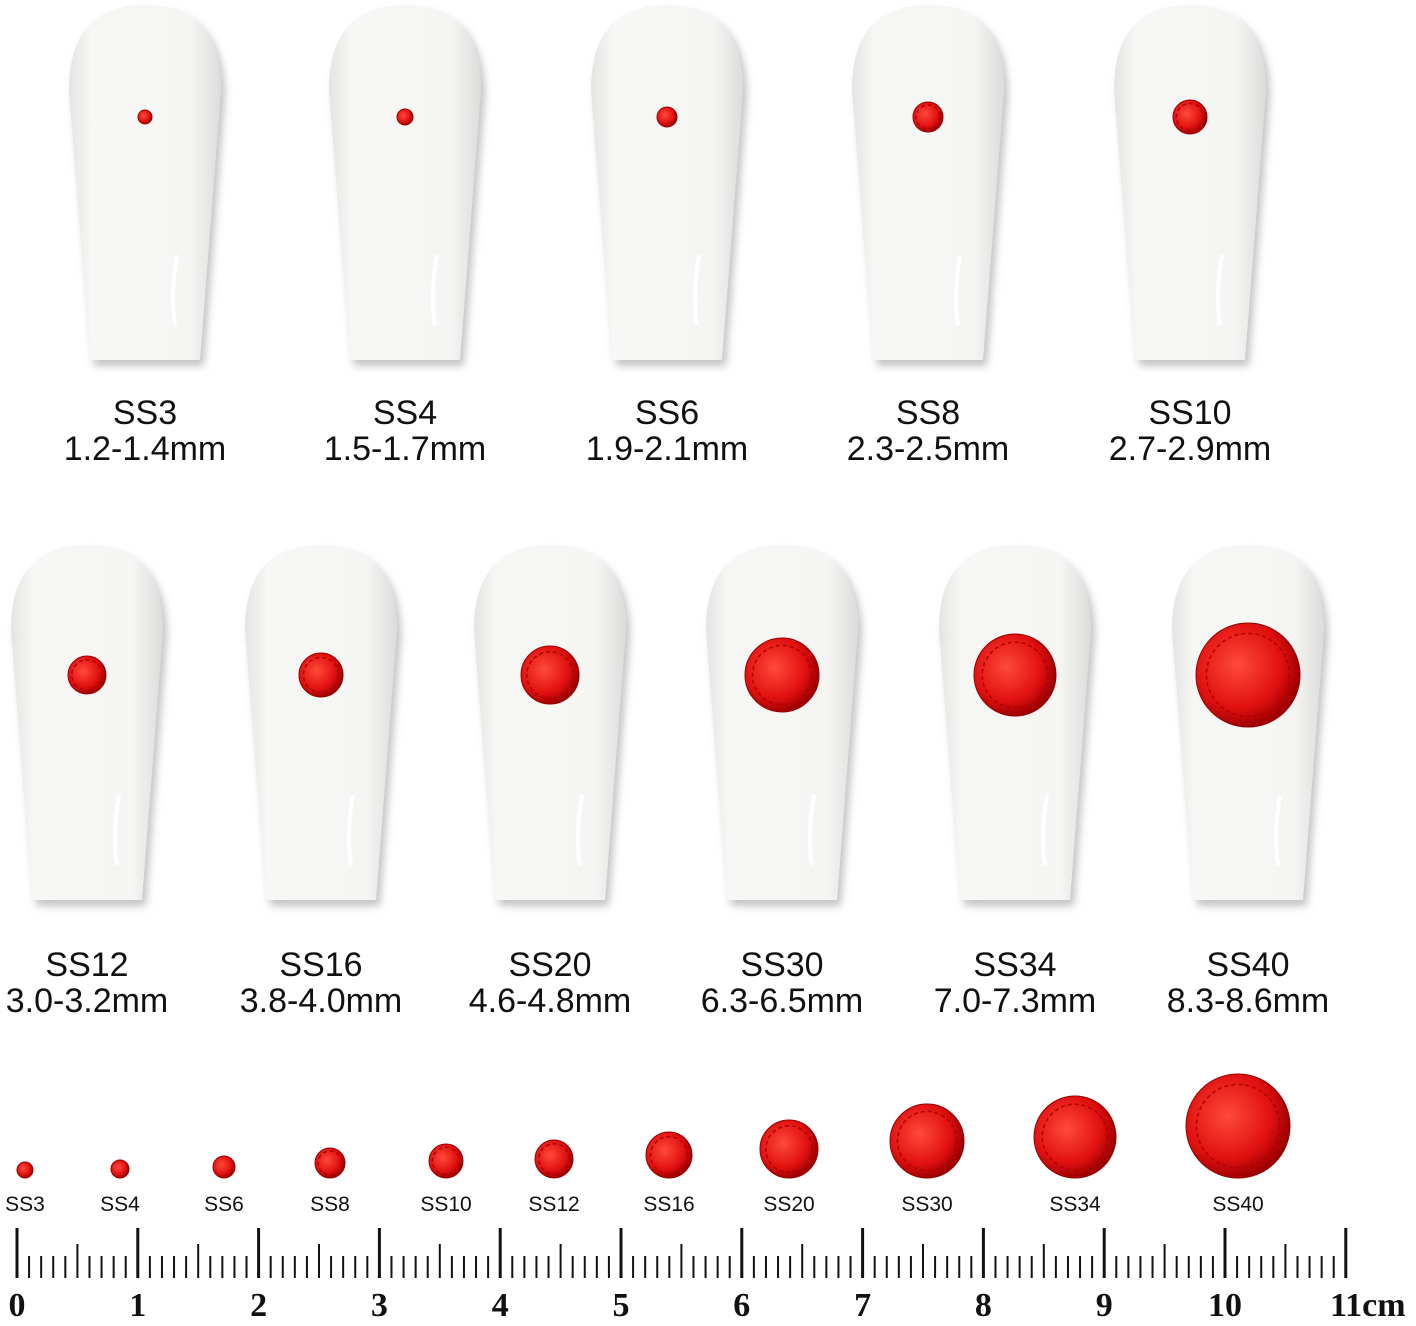  What do you see at coordinates (405, 413) in the screenshot?
I see `size-code: SS4` at bounding box center [405, 413].